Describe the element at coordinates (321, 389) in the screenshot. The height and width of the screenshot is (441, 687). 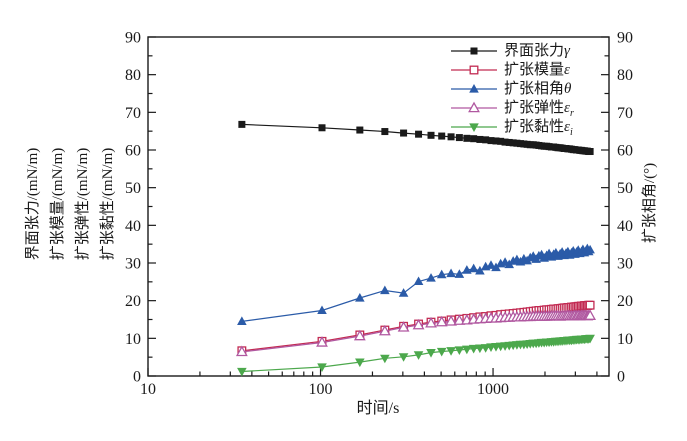
I see `svg-text: 100` at that location.